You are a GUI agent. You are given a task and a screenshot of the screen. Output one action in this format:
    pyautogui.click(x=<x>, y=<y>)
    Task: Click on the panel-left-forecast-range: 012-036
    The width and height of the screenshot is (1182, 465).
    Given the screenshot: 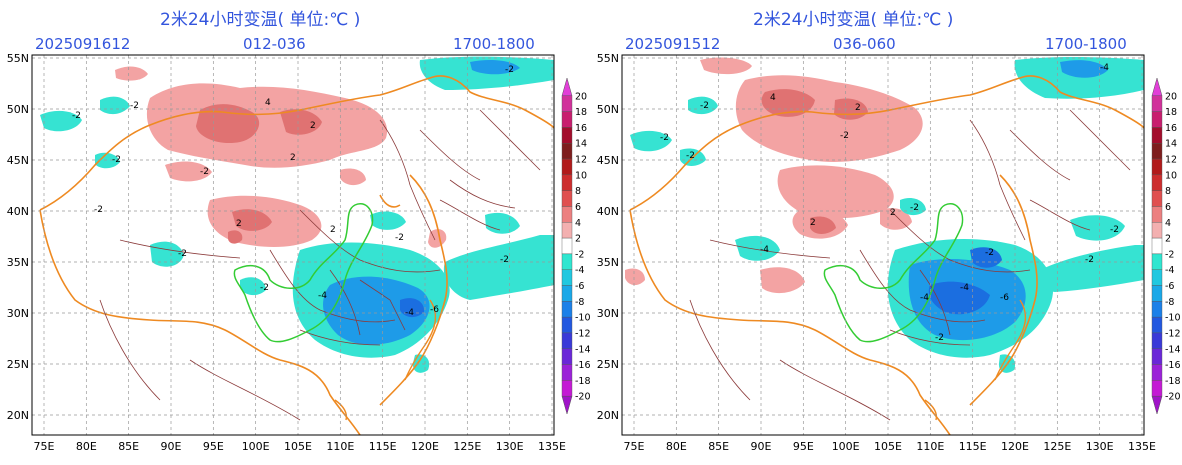 What is the action you would take?
    pyautogui.click(x=274, y=44)
    